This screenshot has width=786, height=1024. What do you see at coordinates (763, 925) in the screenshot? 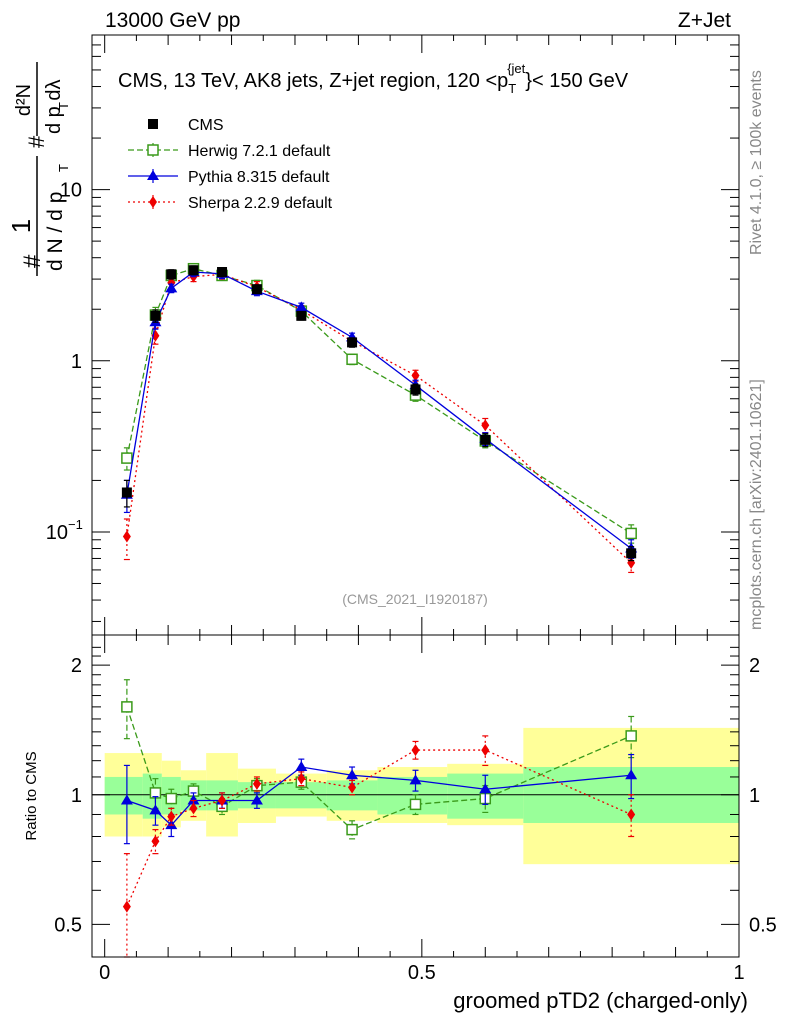
I see `ratio-y-tick-label-right: 0.5` at bounding box center [763, 925].